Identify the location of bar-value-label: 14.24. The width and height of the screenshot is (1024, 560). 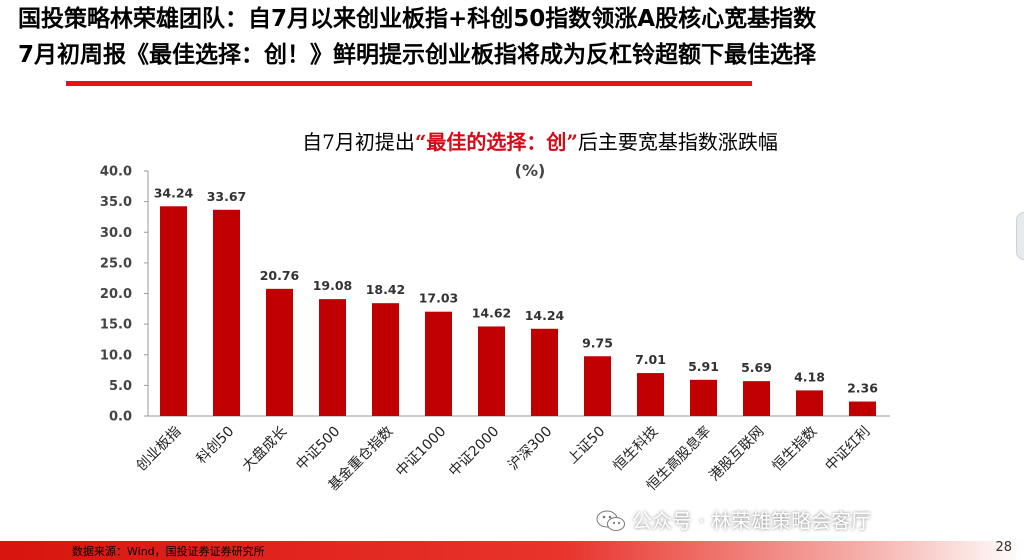
(545, 315).